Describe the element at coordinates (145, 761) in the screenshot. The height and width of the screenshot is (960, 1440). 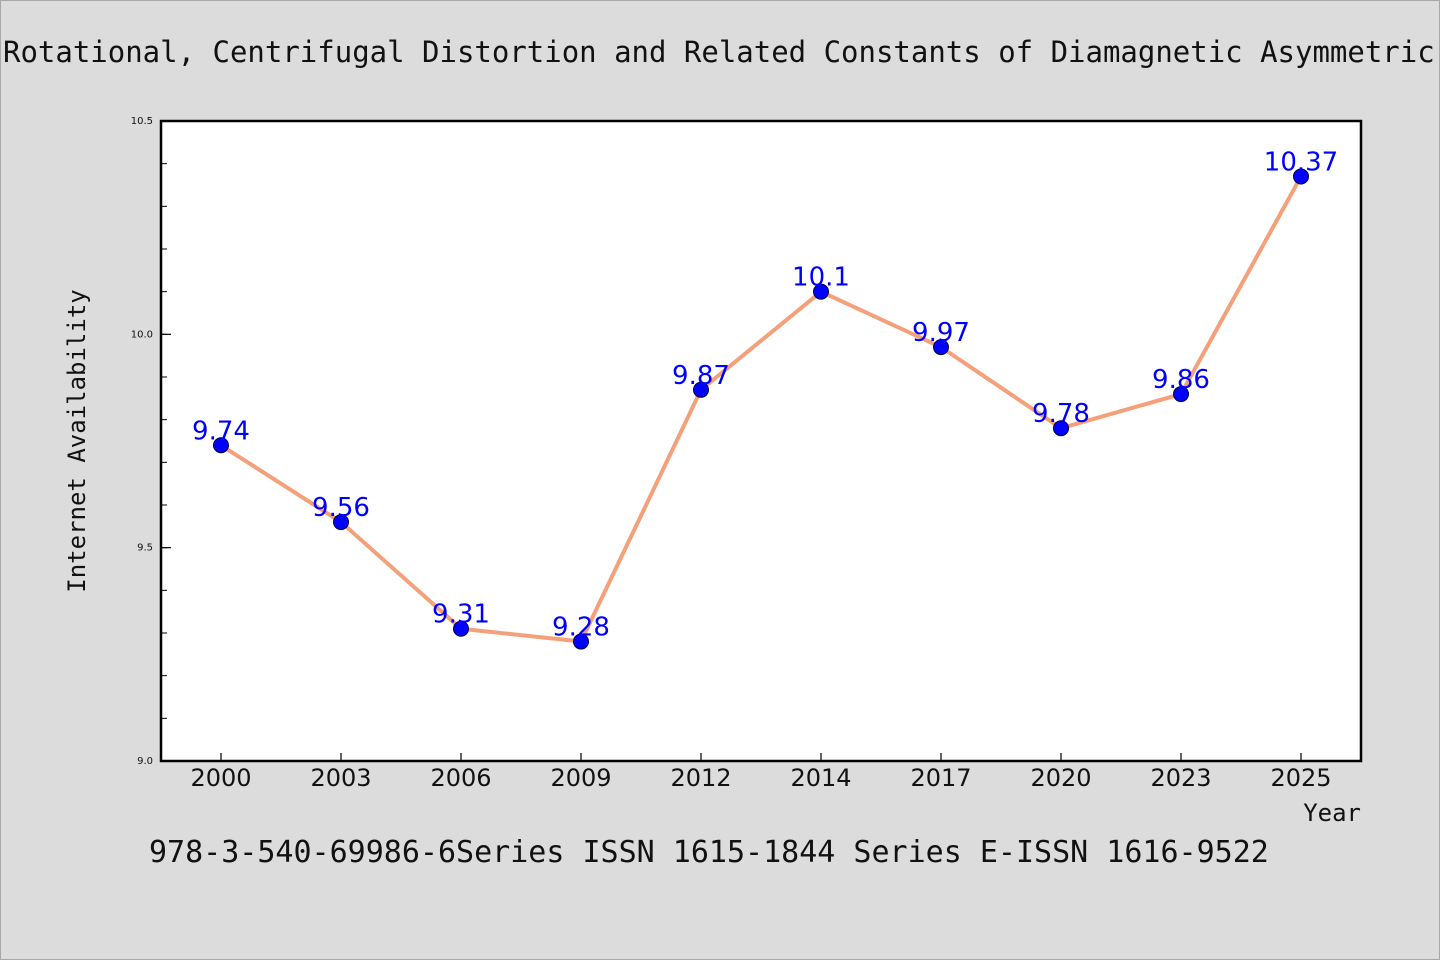
I see `y-tick-label: 9.0` at that location.